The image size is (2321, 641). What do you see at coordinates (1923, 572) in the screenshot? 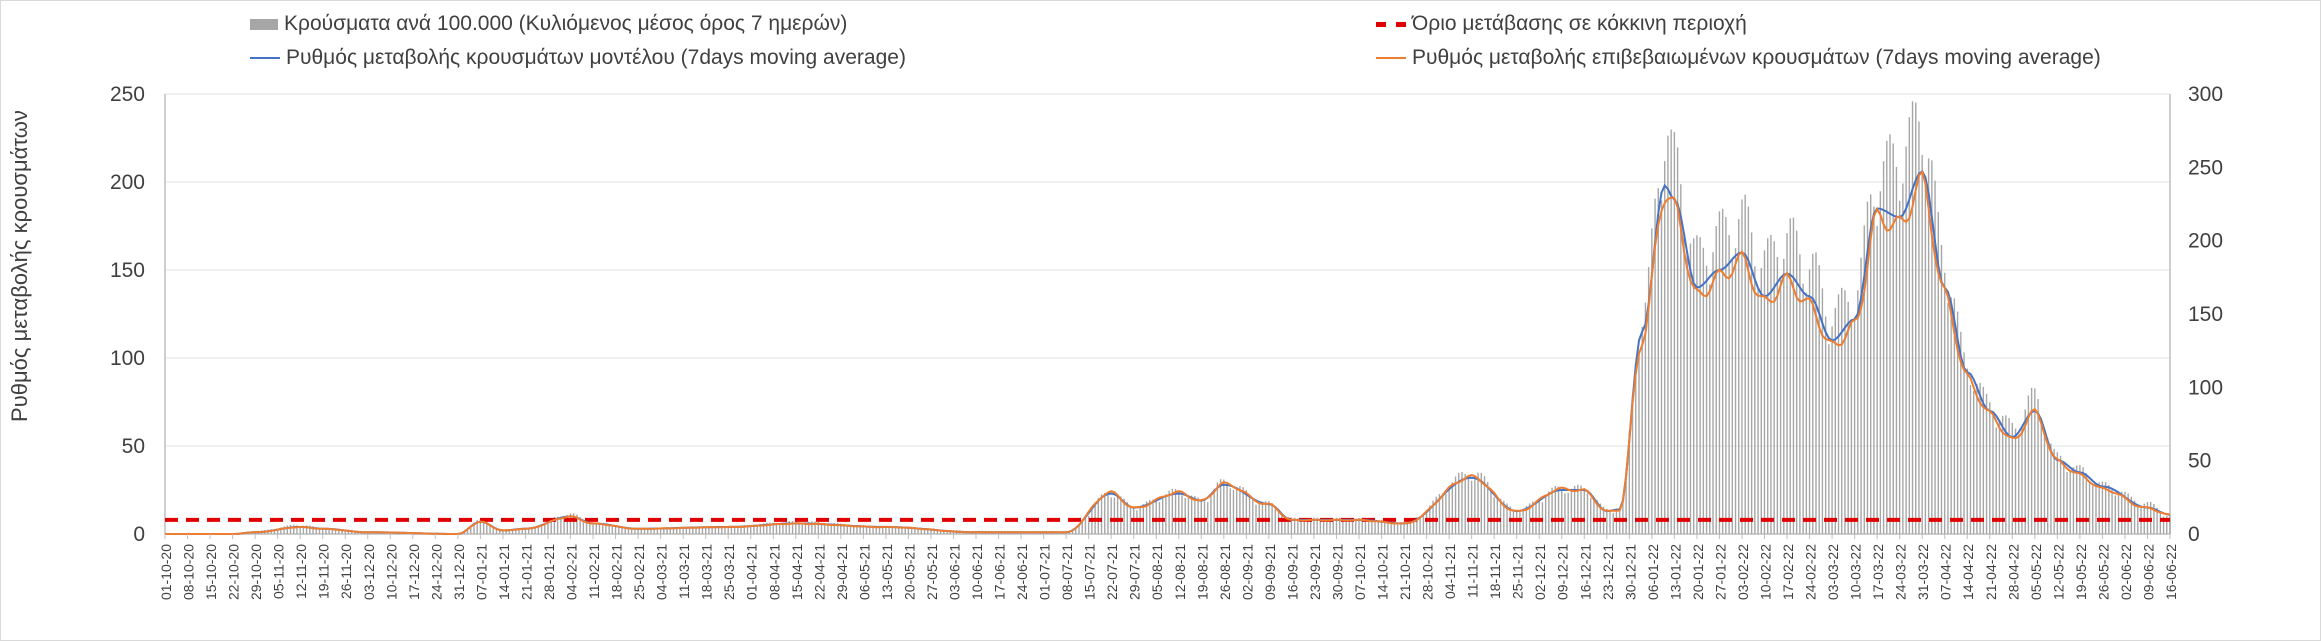
I see `x-tick-label-78: 31-03-22` at bounding box center [1923, 572].